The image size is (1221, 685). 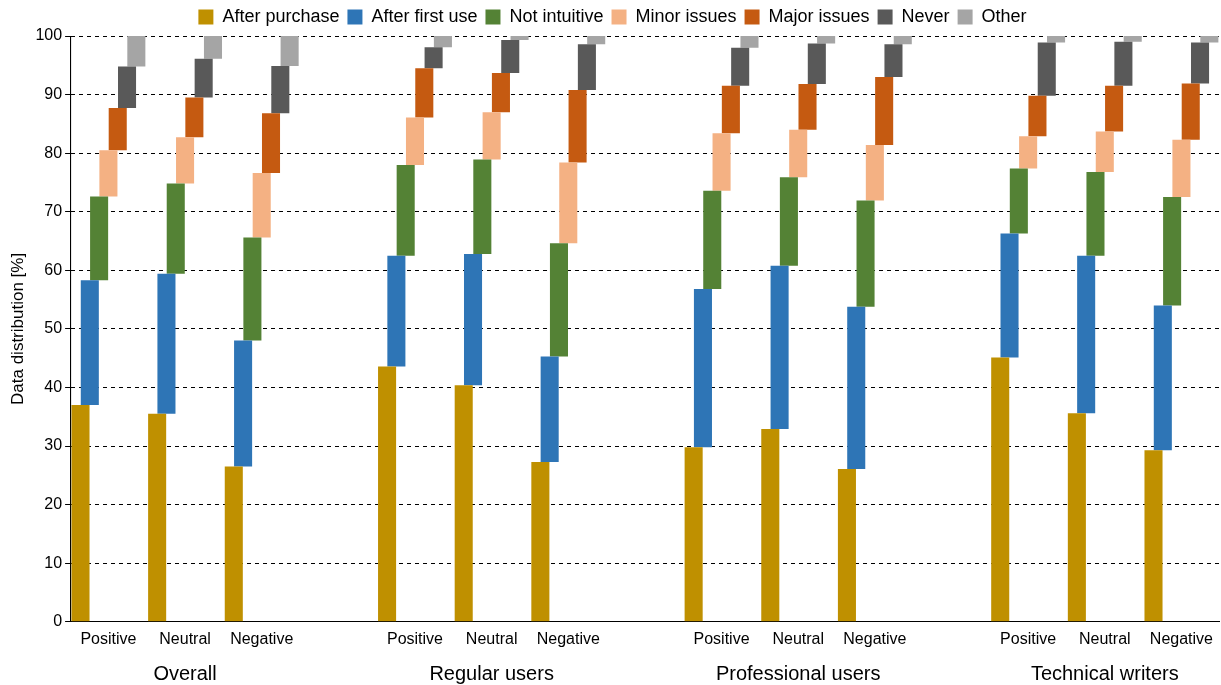 I want to click on legend-label: Other, so click(x=1004, y=15).